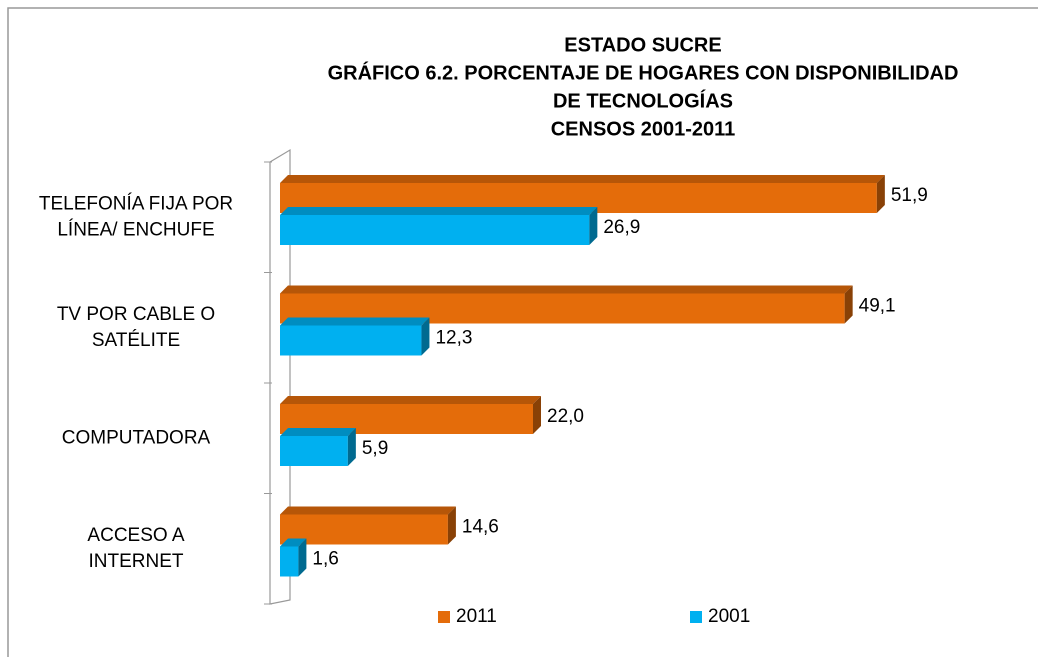 This screenshot has width=1038, height=657. Describe the element at coordinates (325, 559) in the screenshot. I see `data-label: 1,6` at that location.